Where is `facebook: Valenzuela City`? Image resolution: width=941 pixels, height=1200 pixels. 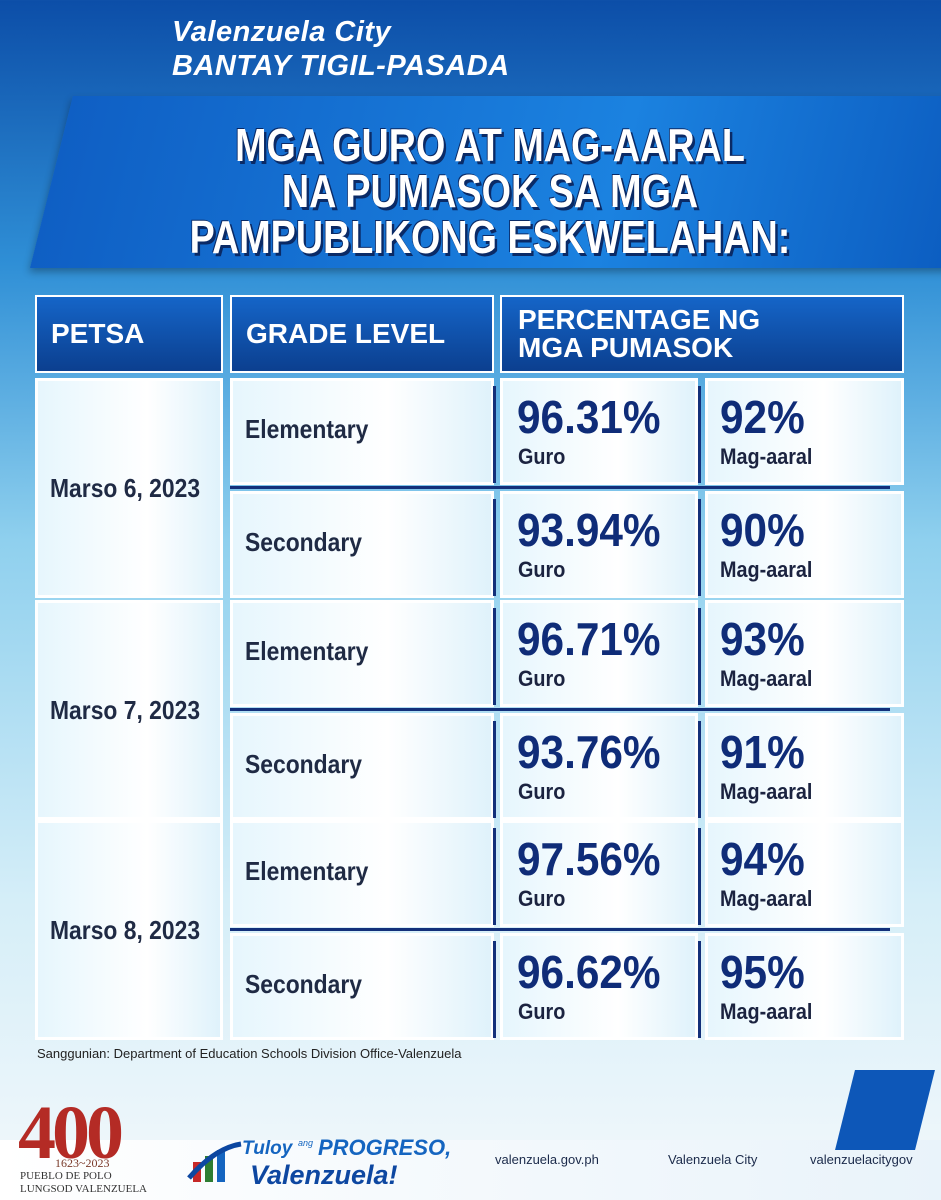 facebook: Valenzuela City is located at coordinates (713, 1159).